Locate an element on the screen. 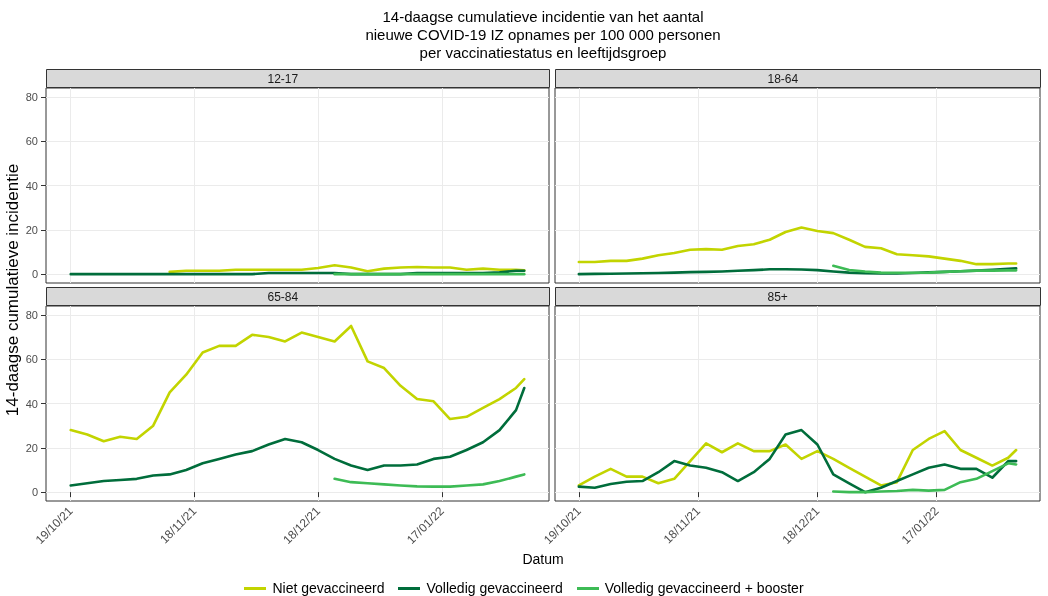 The image size is (1048, 596). chart-subtitle: 12-17 is located at coordinates (283, 79).